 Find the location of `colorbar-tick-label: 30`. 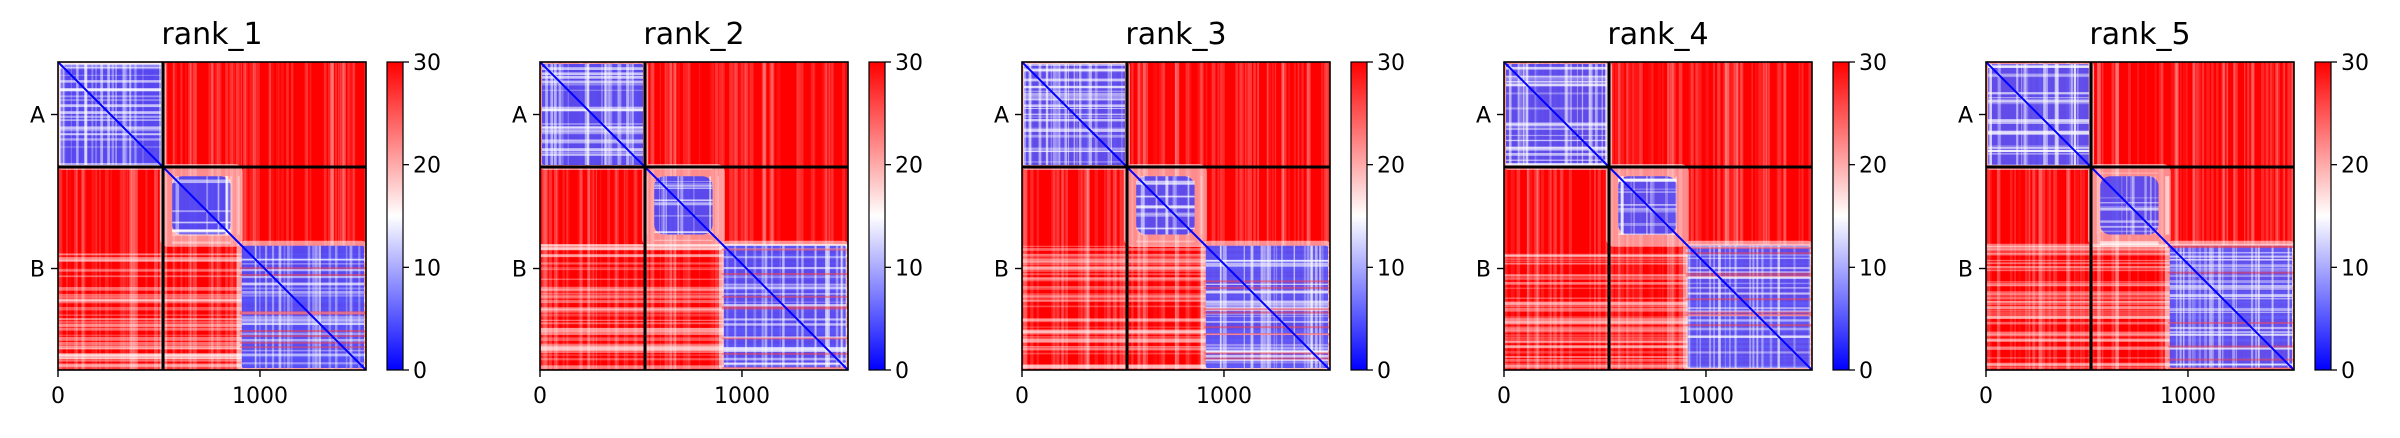

colorbar-tick-label: 30 is located at coordinates (1873, 63).